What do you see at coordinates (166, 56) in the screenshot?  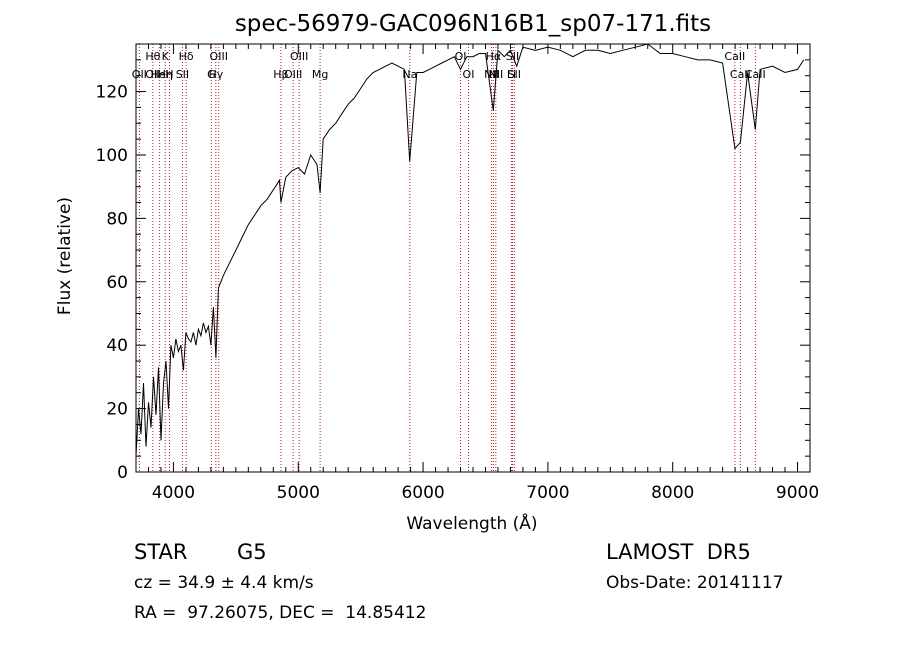 I see `line-label-upper: K` at bounding box center [166, 56].